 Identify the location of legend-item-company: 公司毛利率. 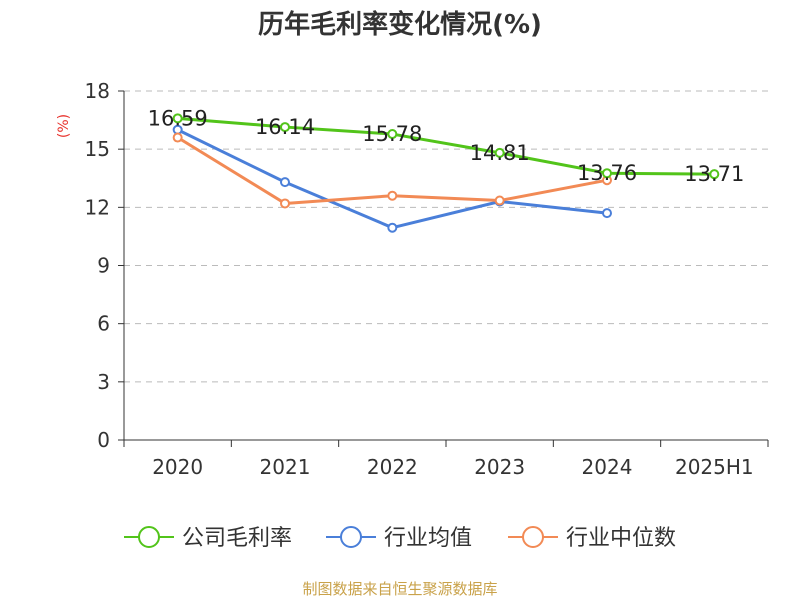
(208, 538).